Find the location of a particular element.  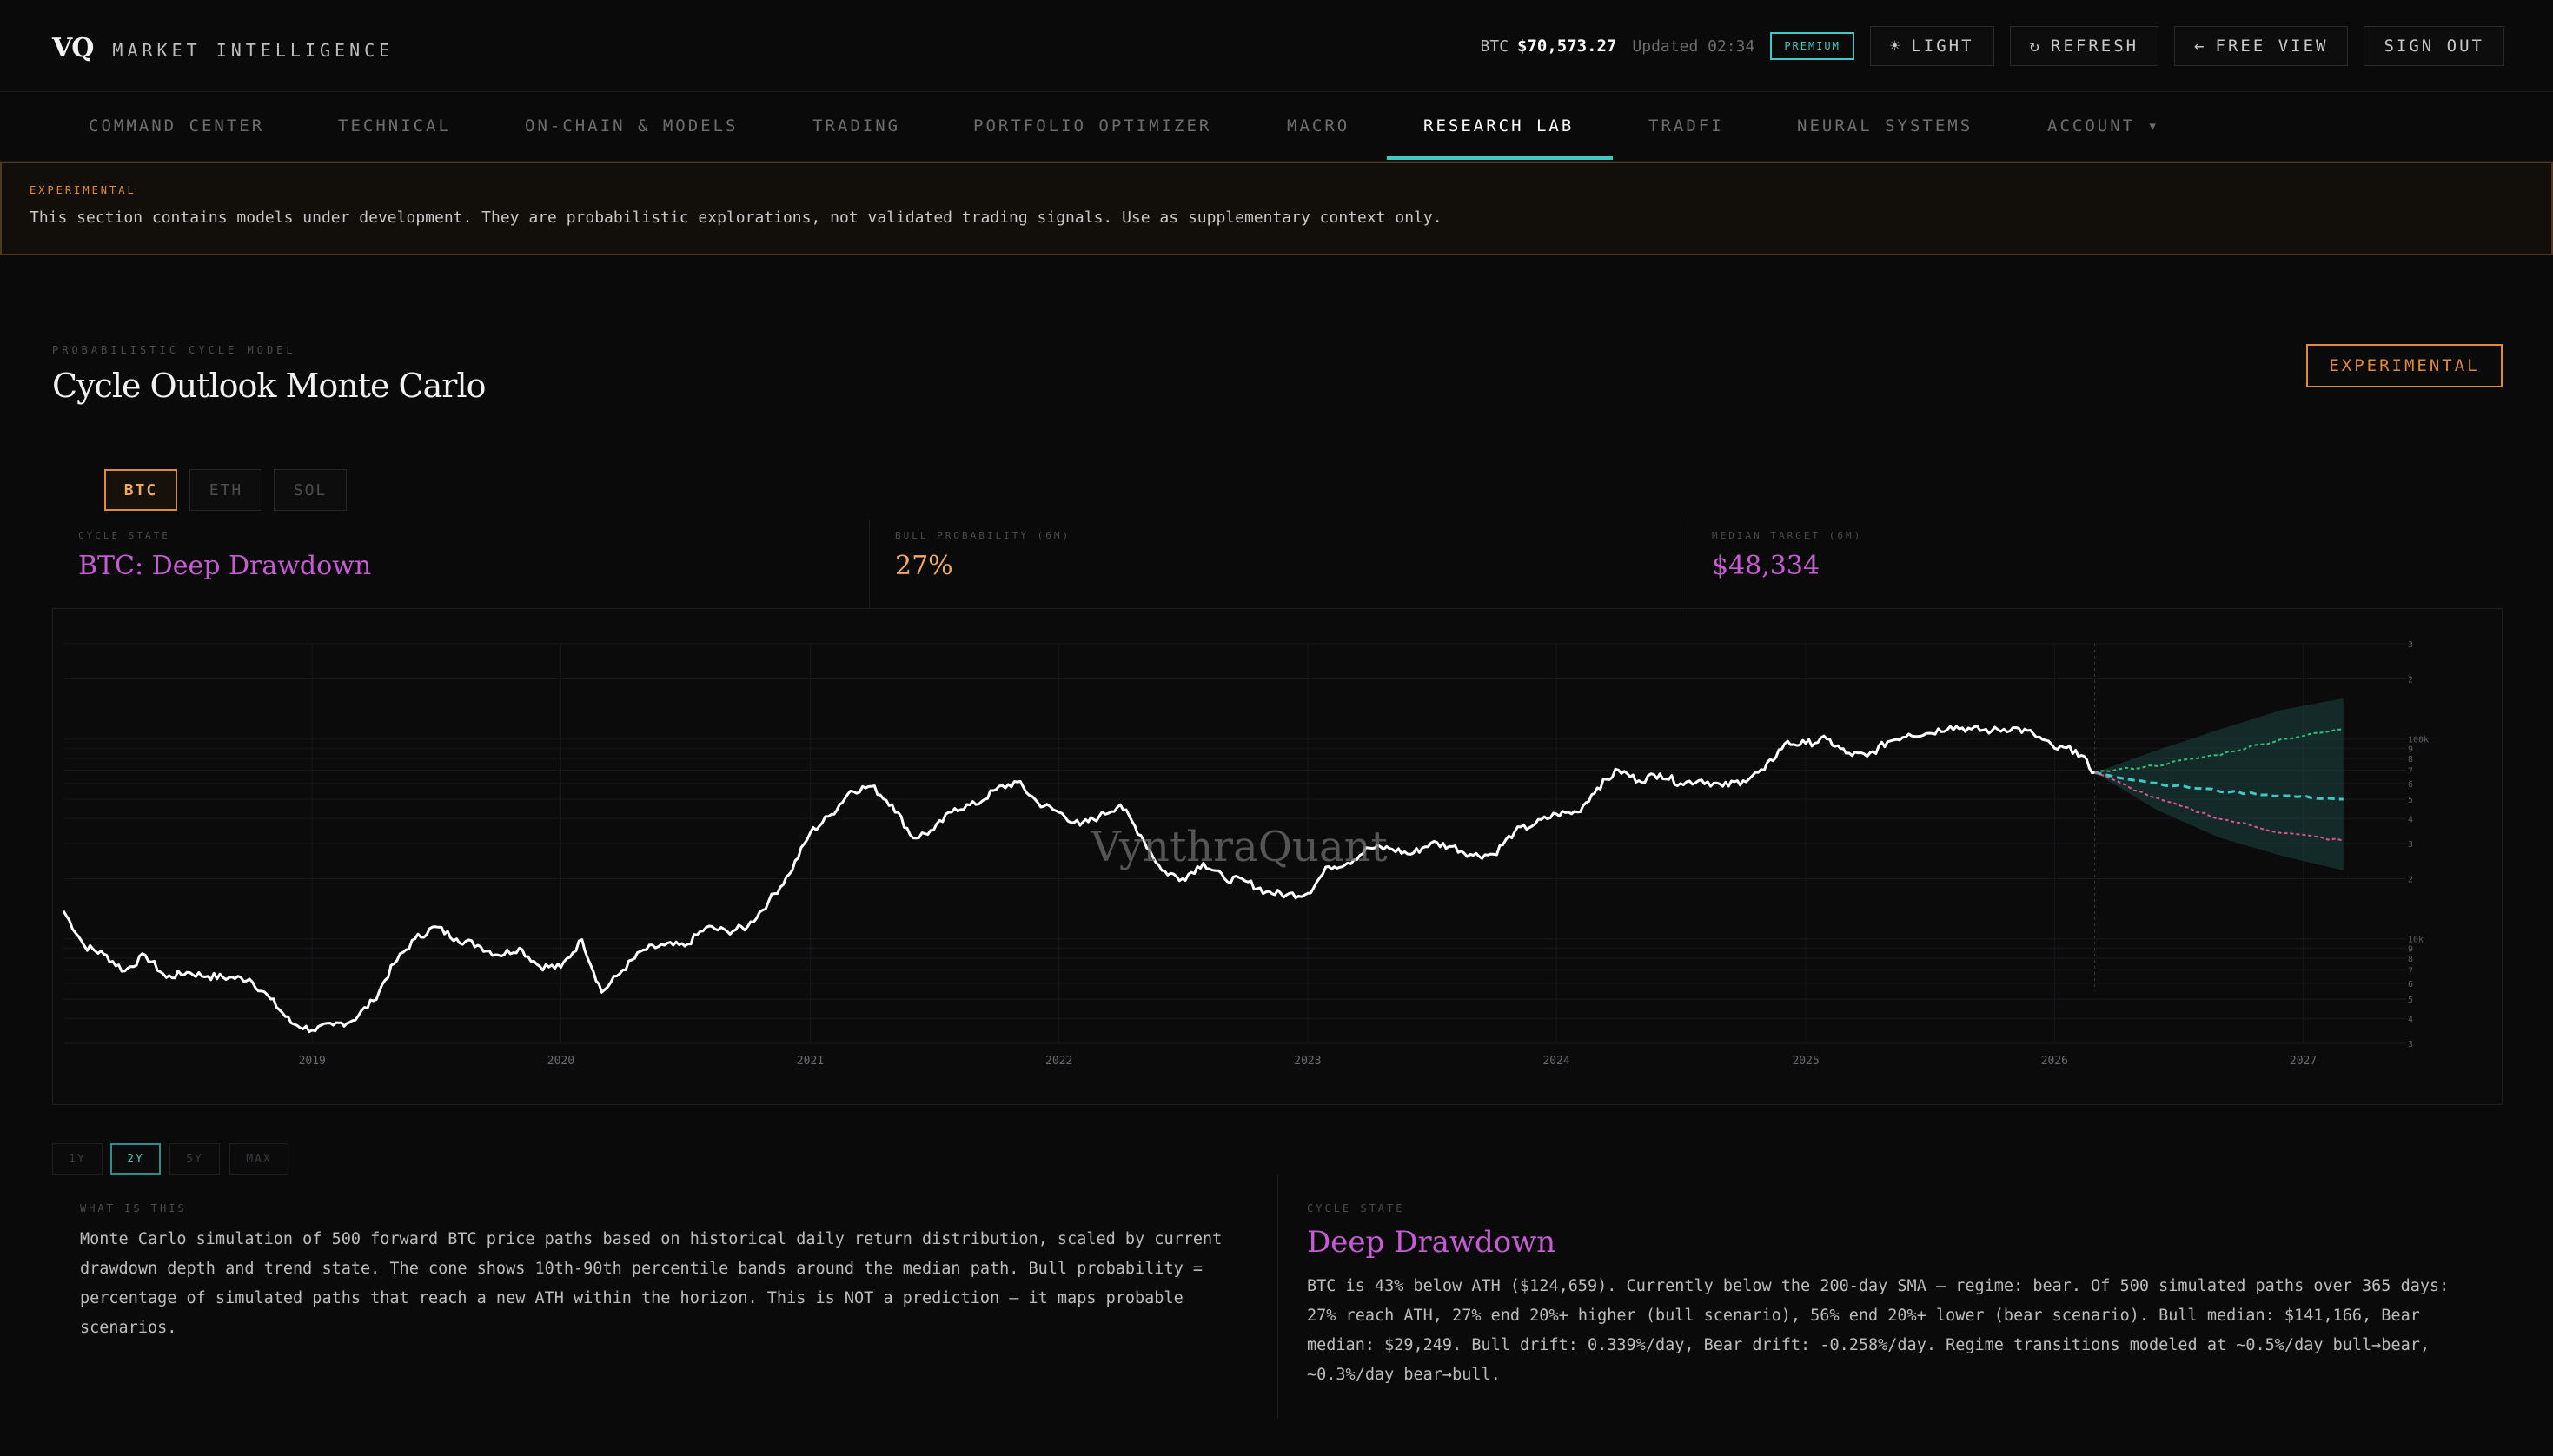

stat-median-target: MEDIAN TARGET (6M) $48,334 is located at coordinates (2103, 564).